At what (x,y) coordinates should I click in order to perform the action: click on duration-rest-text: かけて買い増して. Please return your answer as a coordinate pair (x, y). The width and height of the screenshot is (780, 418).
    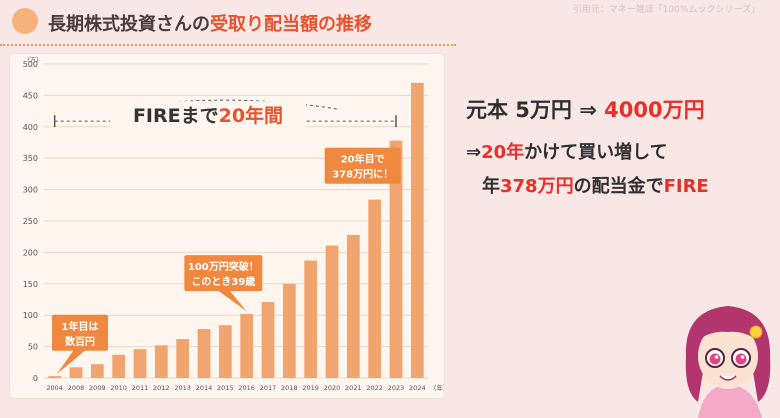
    Looking at the image, I should click on (596, 152).